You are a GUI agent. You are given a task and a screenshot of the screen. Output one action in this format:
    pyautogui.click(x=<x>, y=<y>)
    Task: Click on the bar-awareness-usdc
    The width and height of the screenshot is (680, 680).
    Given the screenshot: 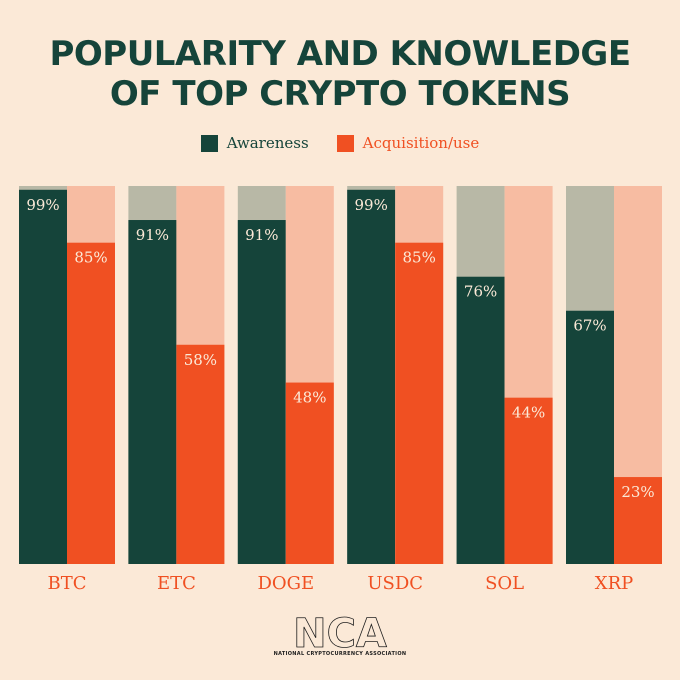 What is the action you would take?
    pyautogui.click(x=371, y=376)
    